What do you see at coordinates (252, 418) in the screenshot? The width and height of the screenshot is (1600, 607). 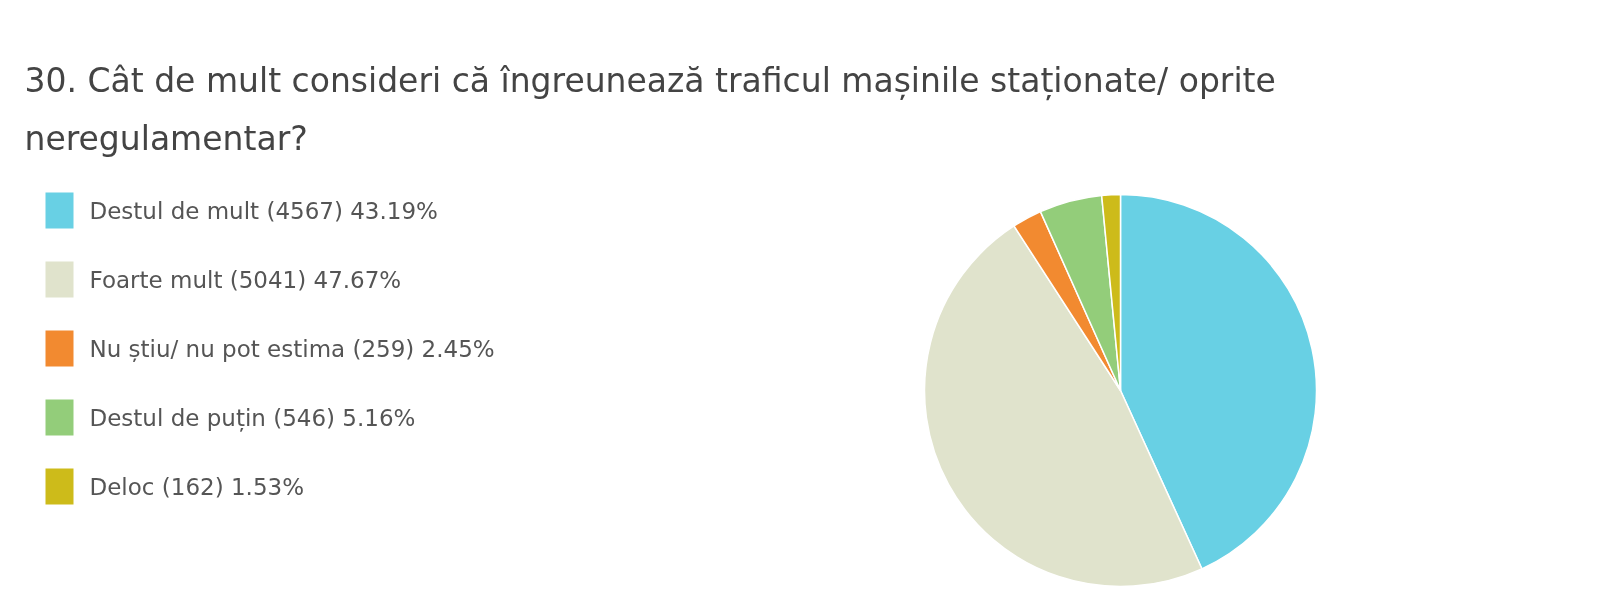 I see `legend-label: Destul de puțin (546) 5.16%` at bounding box center [252, 418].